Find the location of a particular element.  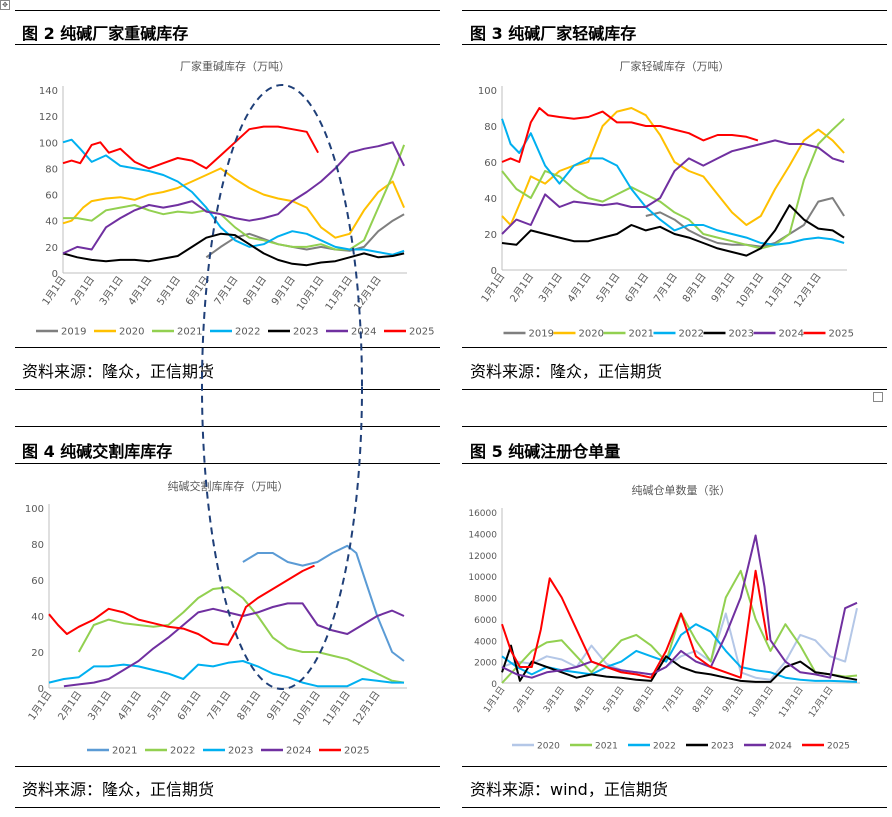

y-tick-label: 16000 is located at coordinates (482, 514).